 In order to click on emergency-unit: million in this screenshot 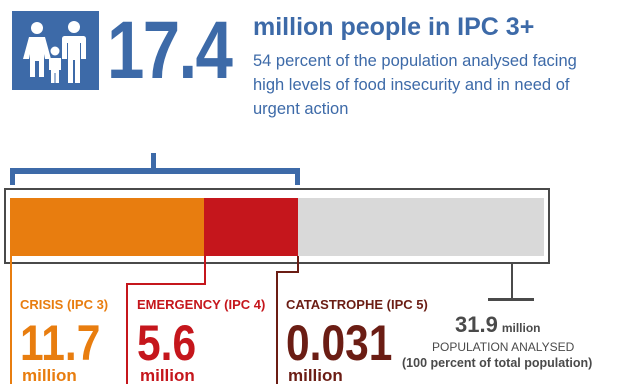, I will do `click(167, 375)`.